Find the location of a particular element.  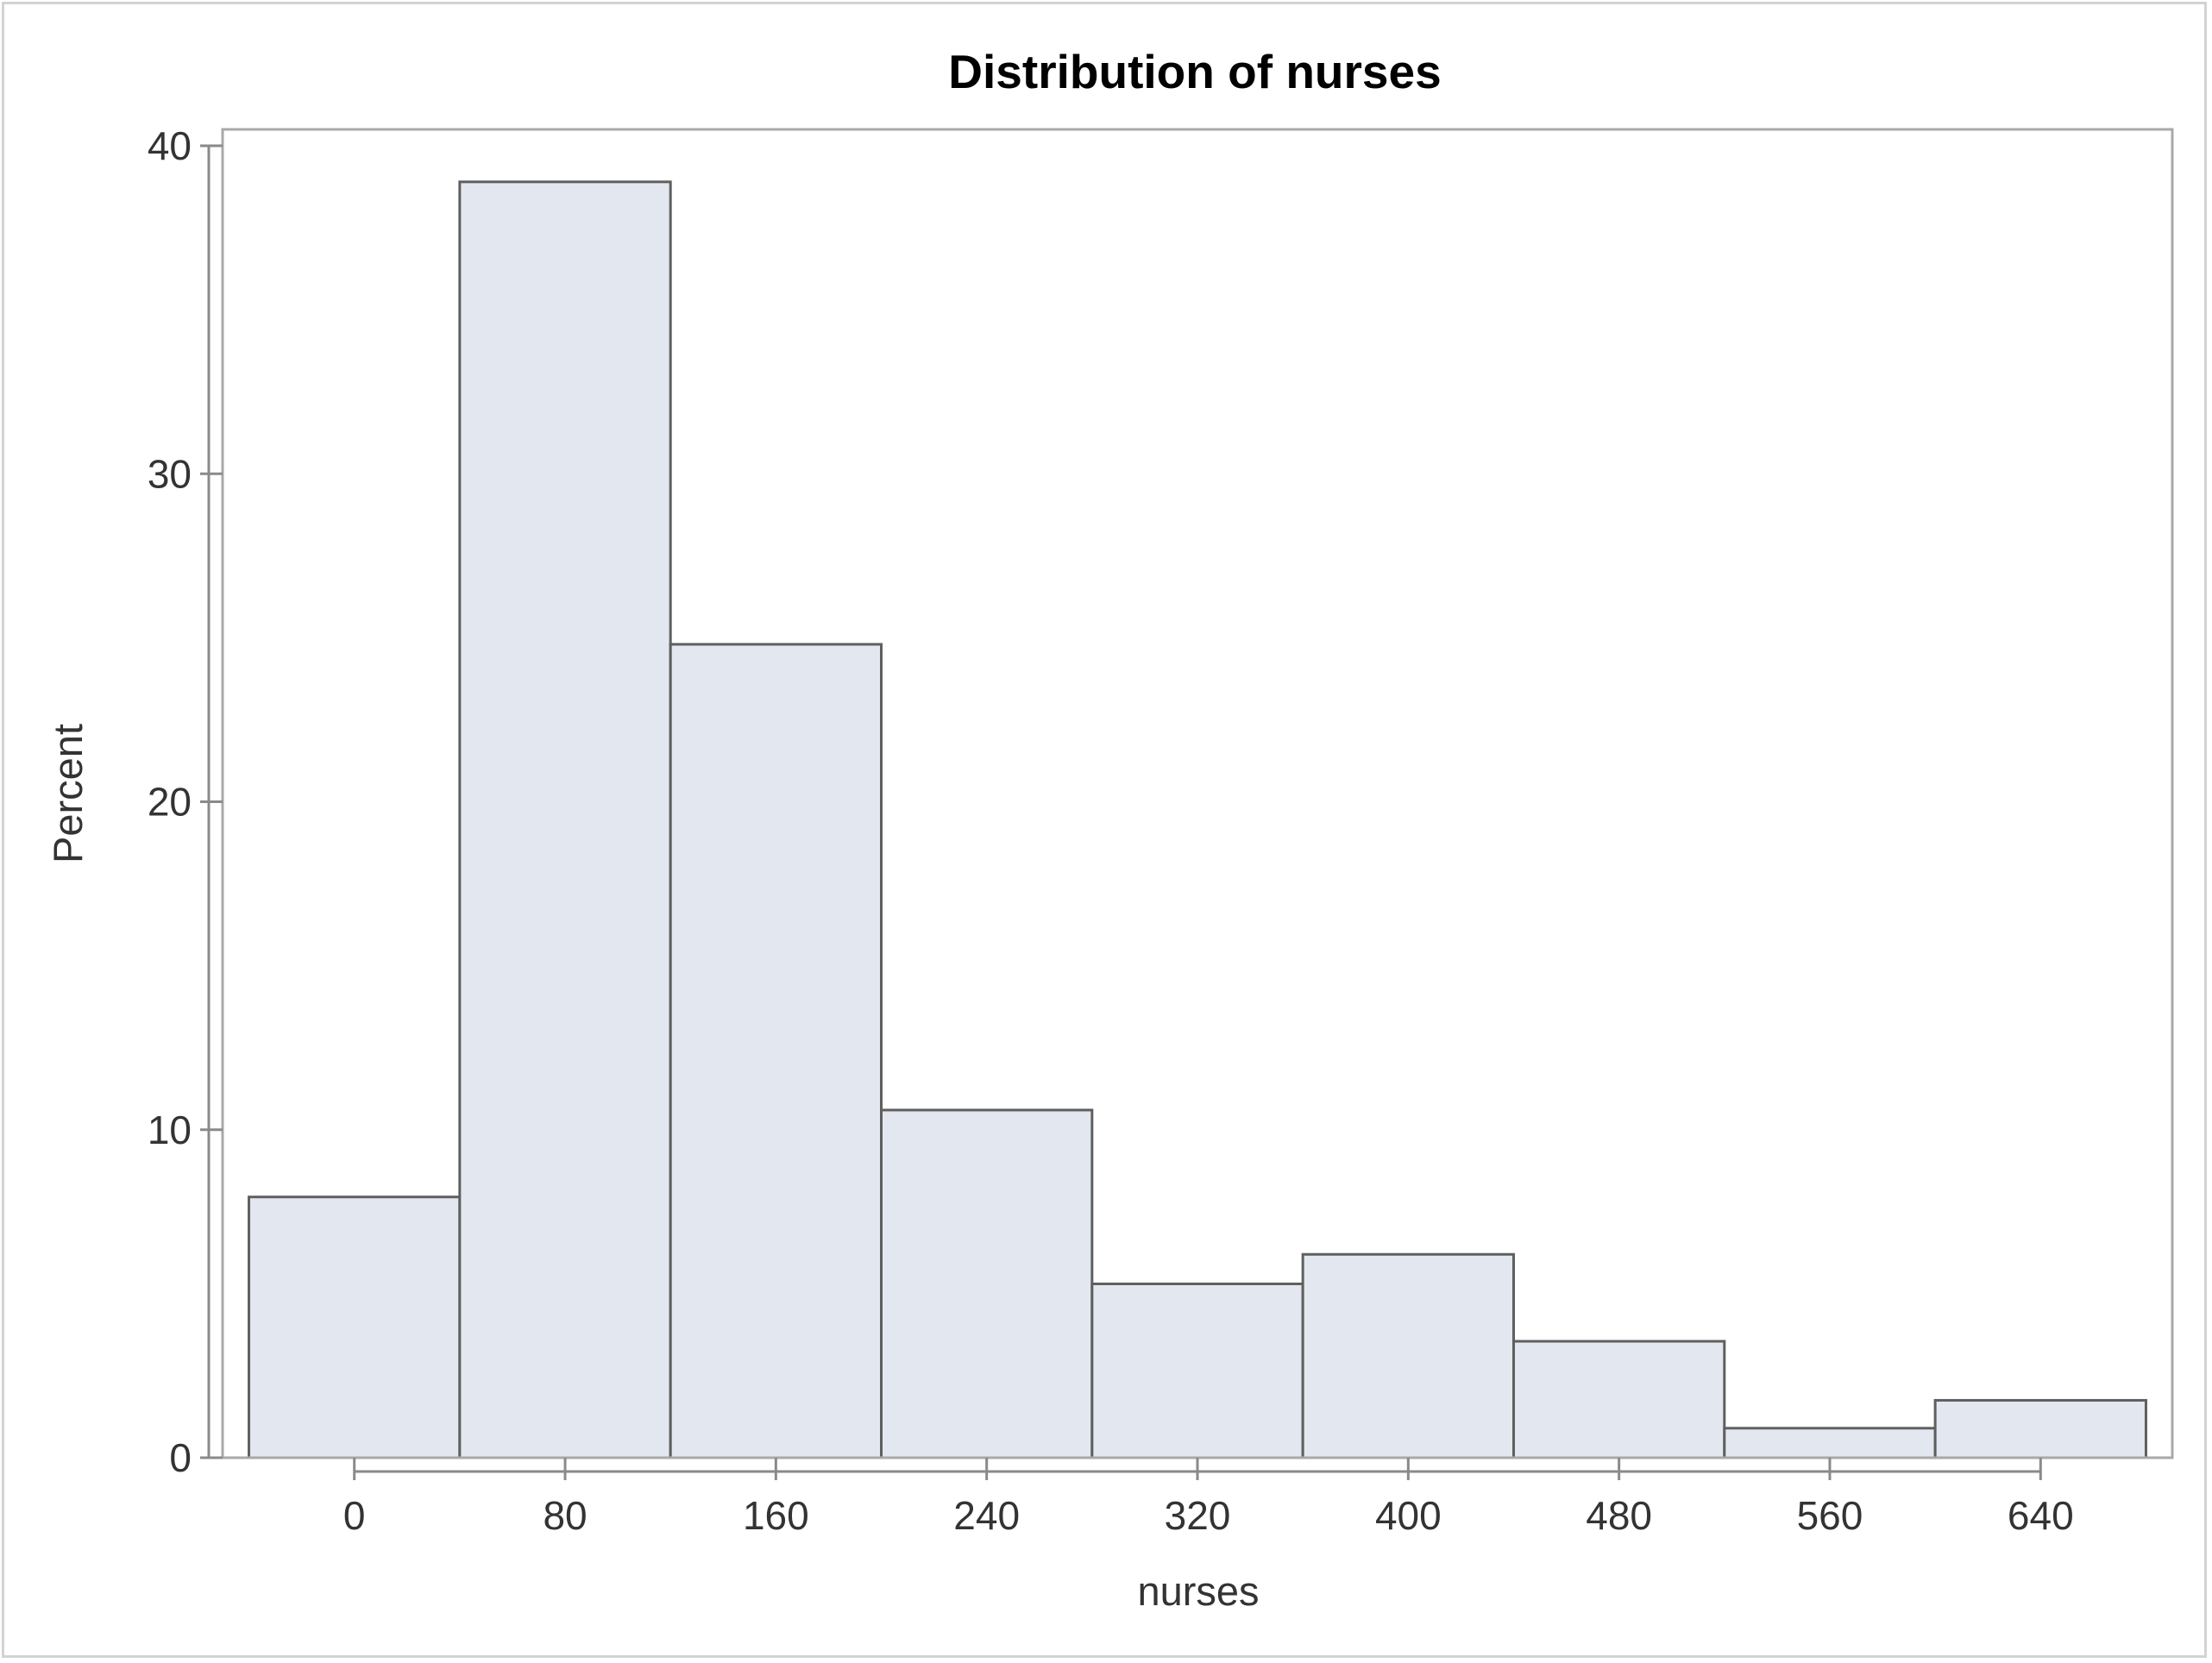

chart-title: Distribution of nurses is located at coordinates (1195, 71).